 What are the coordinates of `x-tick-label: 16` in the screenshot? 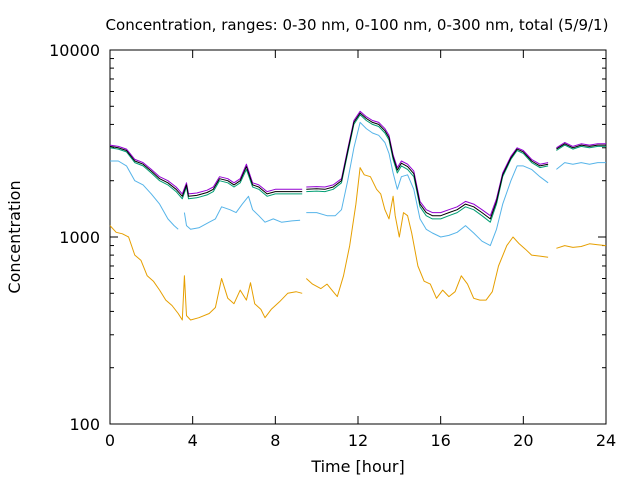 It's located at (440, 440).